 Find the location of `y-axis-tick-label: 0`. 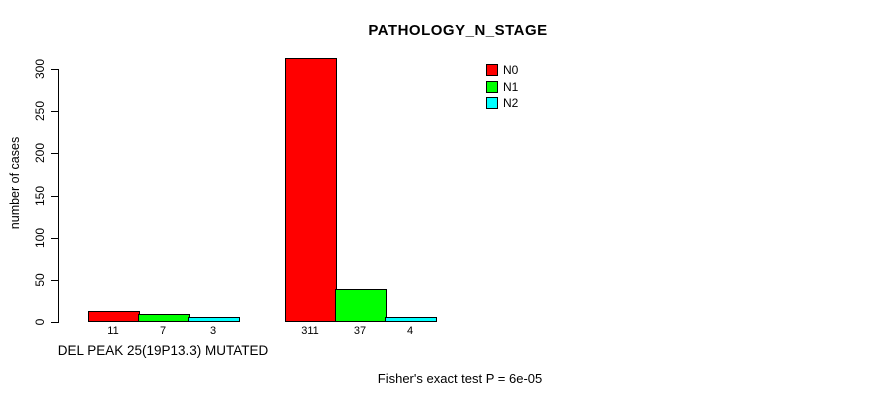

y-axis-tick-label: 0 is located at coordinates (40, 322).